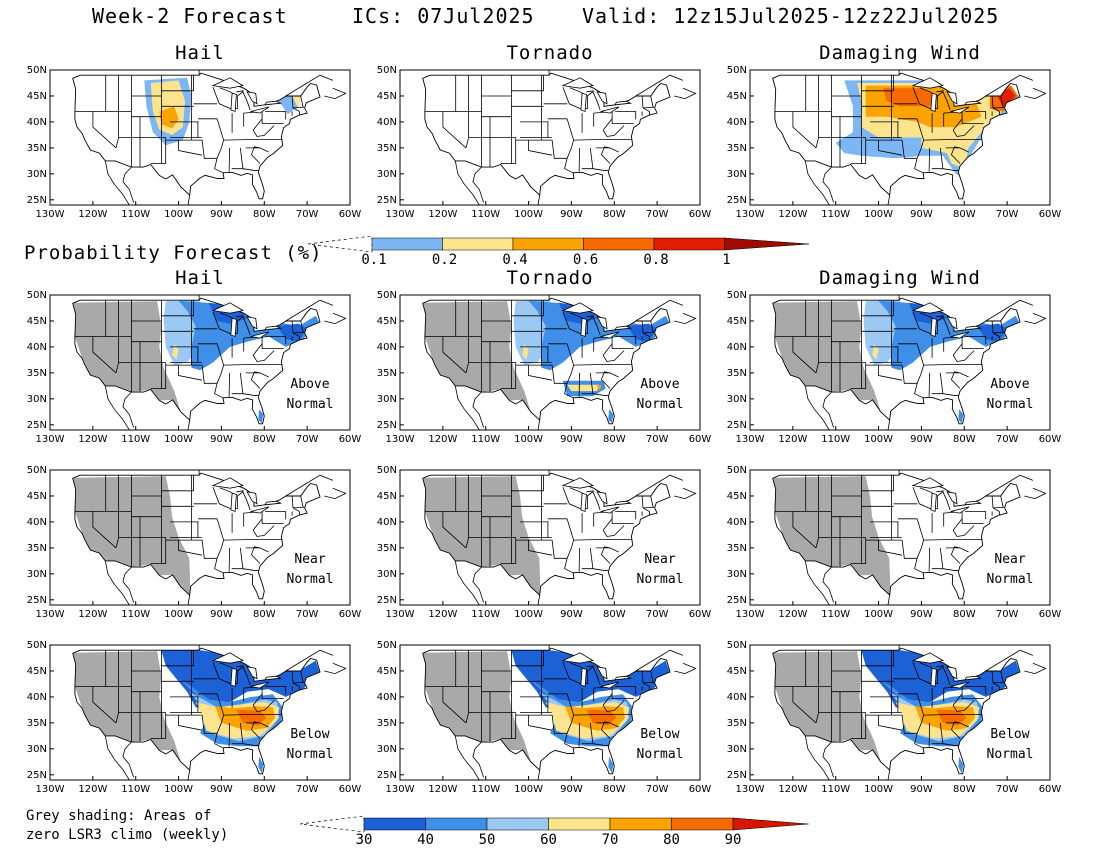  Describe the element at coordinates (350, 214) in the screenshot. I see `lon-label: 60W` at that location.